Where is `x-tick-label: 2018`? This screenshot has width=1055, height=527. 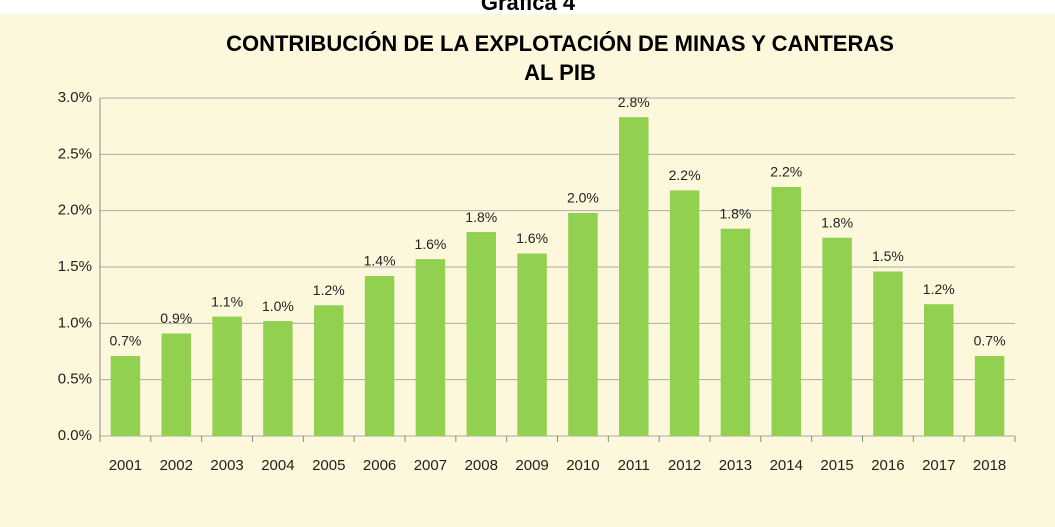 x-tick-label: 2018 is located at coordinates (989, 465).